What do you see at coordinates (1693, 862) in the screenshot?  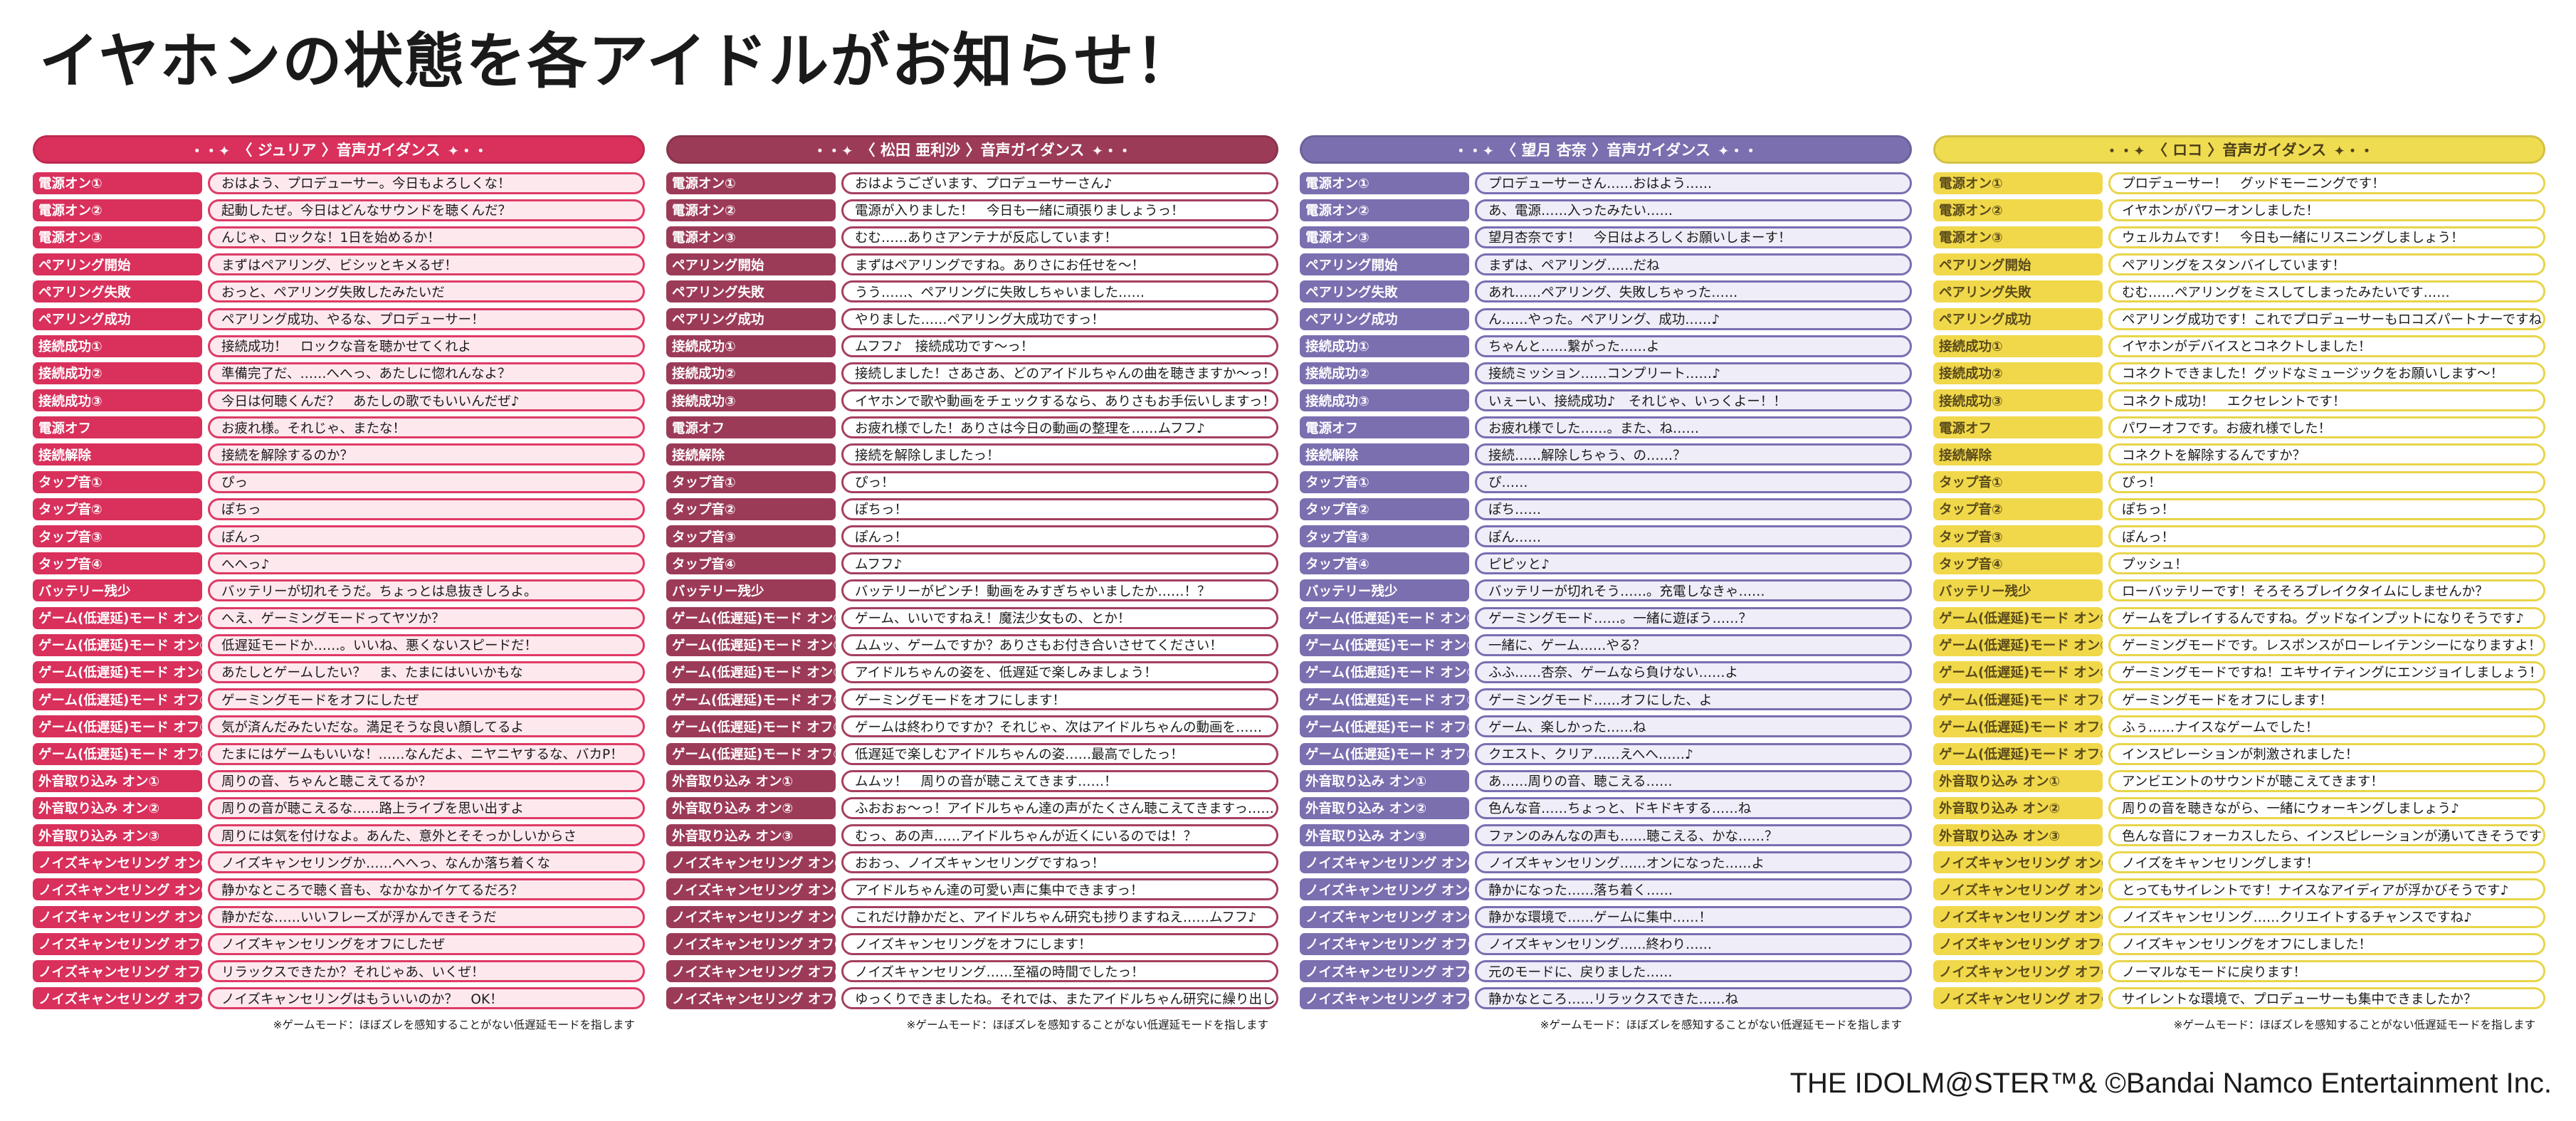 I see `voice-line: ノイズキャンセリング……オンになった……よ` at bounding box center [1693, 862].